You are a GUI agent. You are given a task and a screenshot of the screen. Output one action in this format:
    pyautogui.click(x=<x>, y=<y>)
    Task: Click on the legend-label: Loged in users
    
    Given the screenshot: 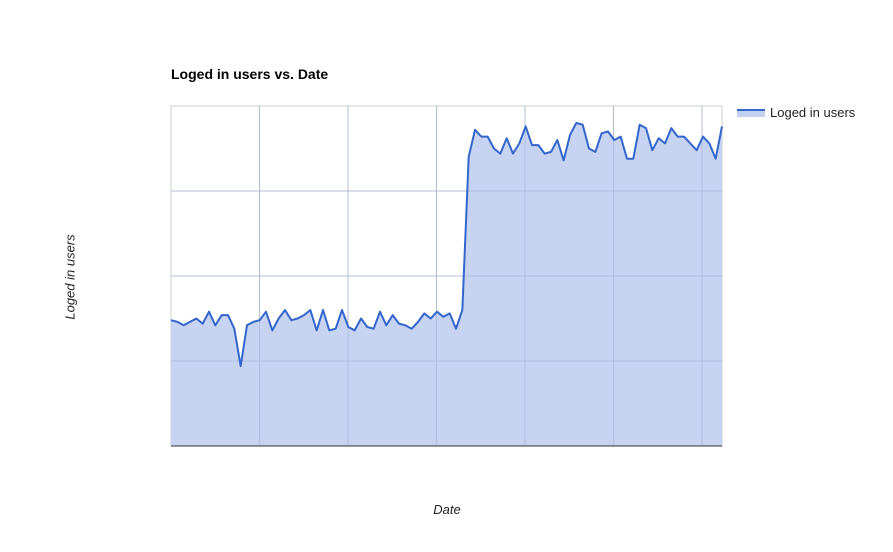 What is the action you would take?
    pyautogui.click(x=813, y=112)
    